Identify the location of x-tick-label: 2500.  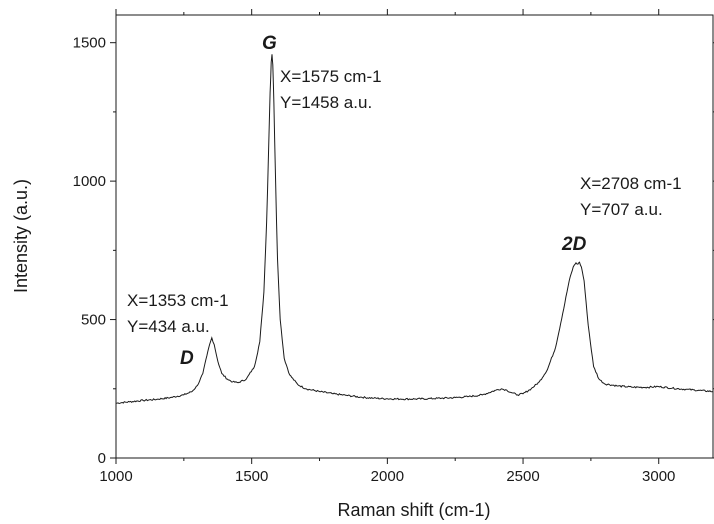
(522, 476).